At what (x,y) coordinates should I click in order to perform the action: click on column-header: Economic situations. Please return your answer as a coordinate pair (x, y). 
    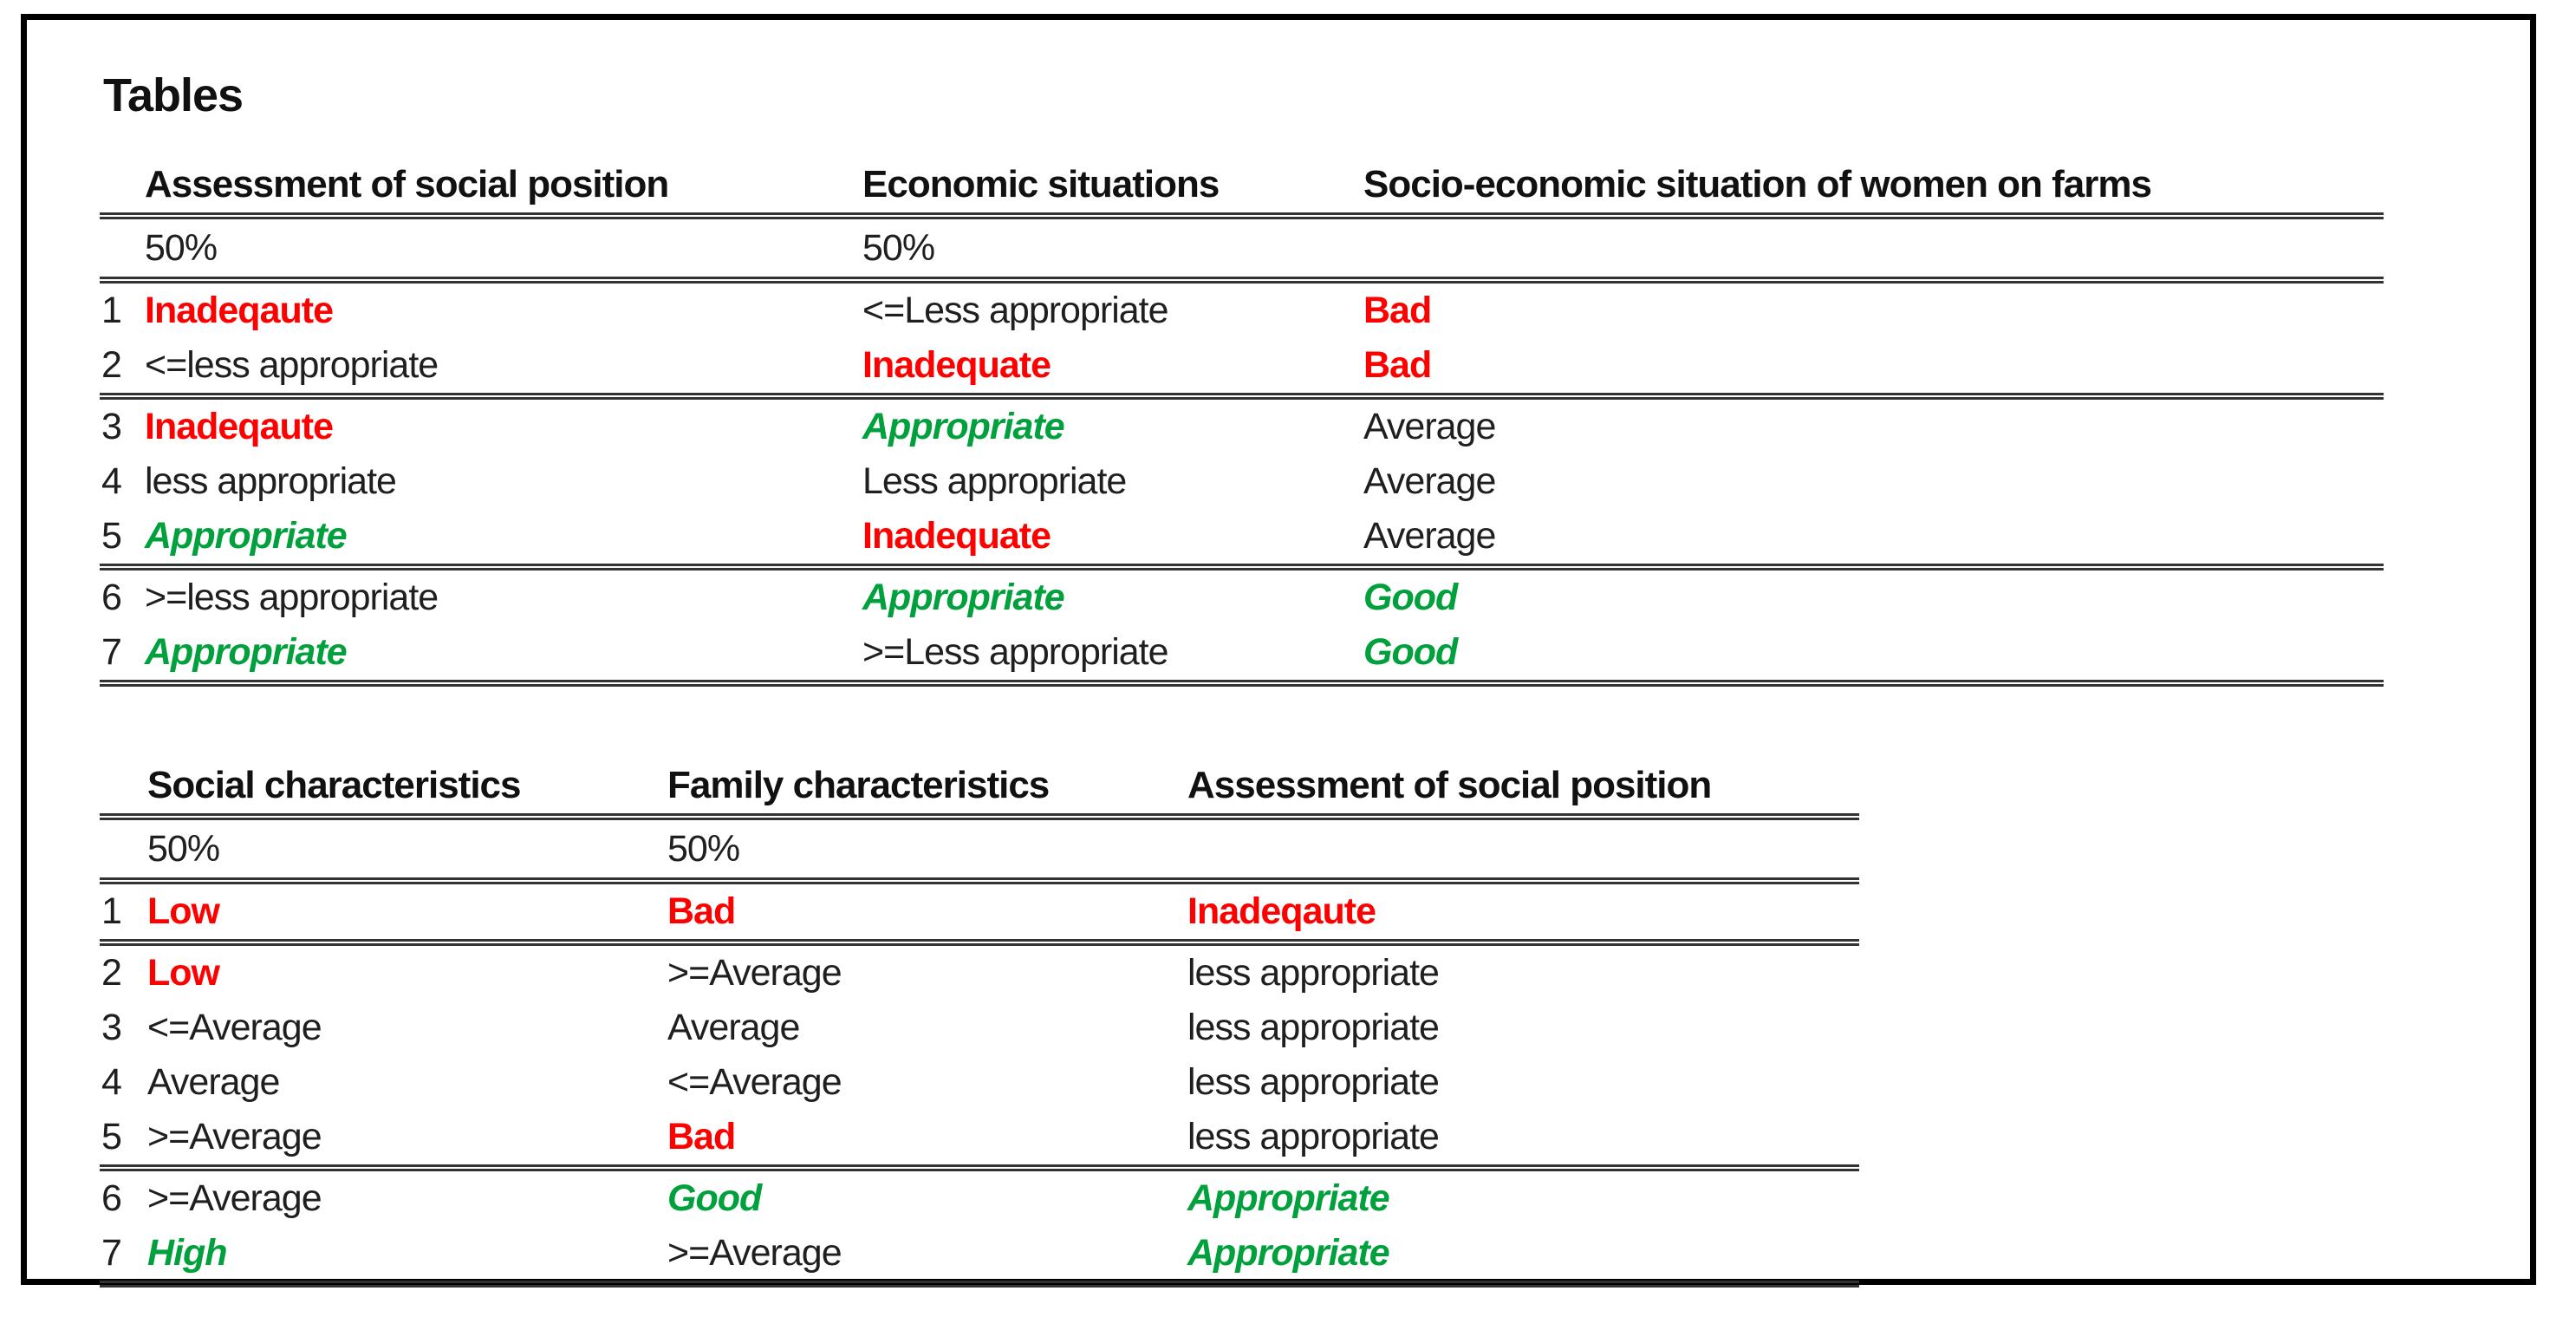
    Looking at the image, I should click on (1041, 184).